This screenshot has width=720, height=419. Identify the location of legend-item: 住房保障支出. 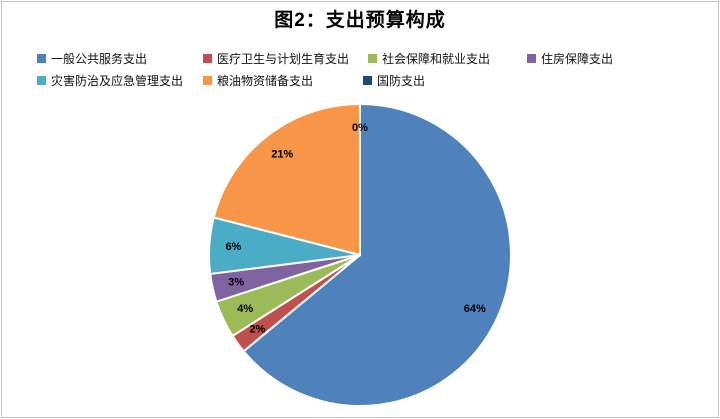
(570, 58).